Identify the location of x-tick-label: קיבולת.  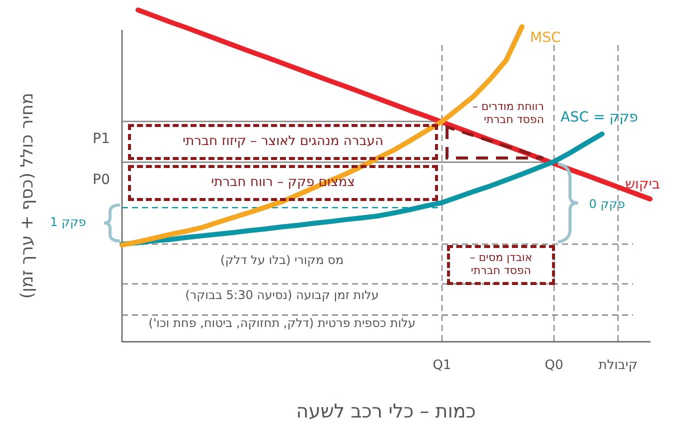
(618, 365).